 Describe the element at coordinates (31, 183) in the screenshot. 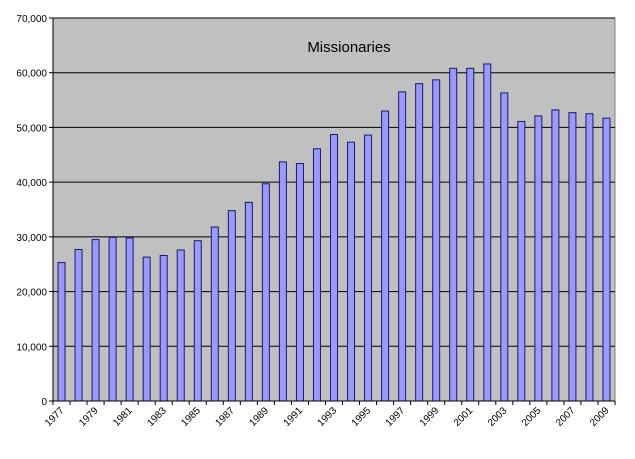

I see `y-tick-label: 40,000` at that location.